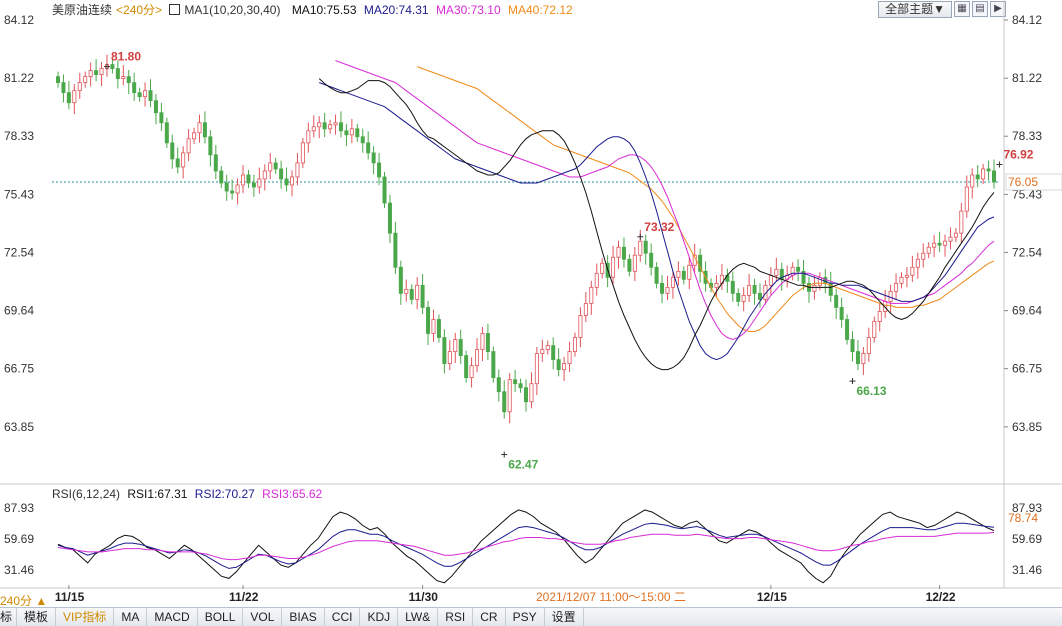 This screenshot has width=1062, height=626. Describe the element at coordinates (19, 20) in the screenshot. I see `y-tick-label-left: 84.12` at that location.